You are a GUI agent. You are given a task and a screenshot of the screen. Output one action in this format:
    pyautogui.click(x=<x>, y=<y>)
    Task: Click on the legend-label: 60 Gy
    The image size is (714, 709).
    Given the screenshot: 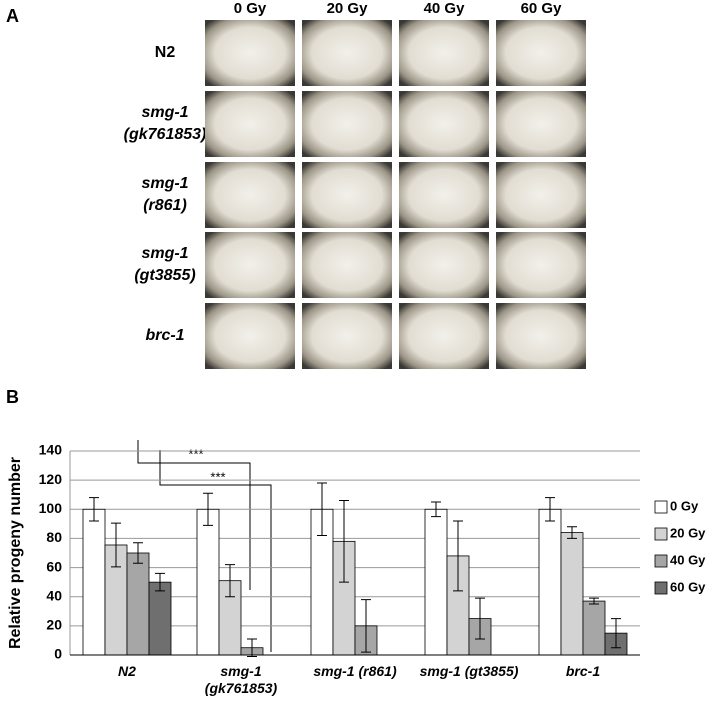 What is the action you would take?
    pyautogui.click(x=688, y=586)
    